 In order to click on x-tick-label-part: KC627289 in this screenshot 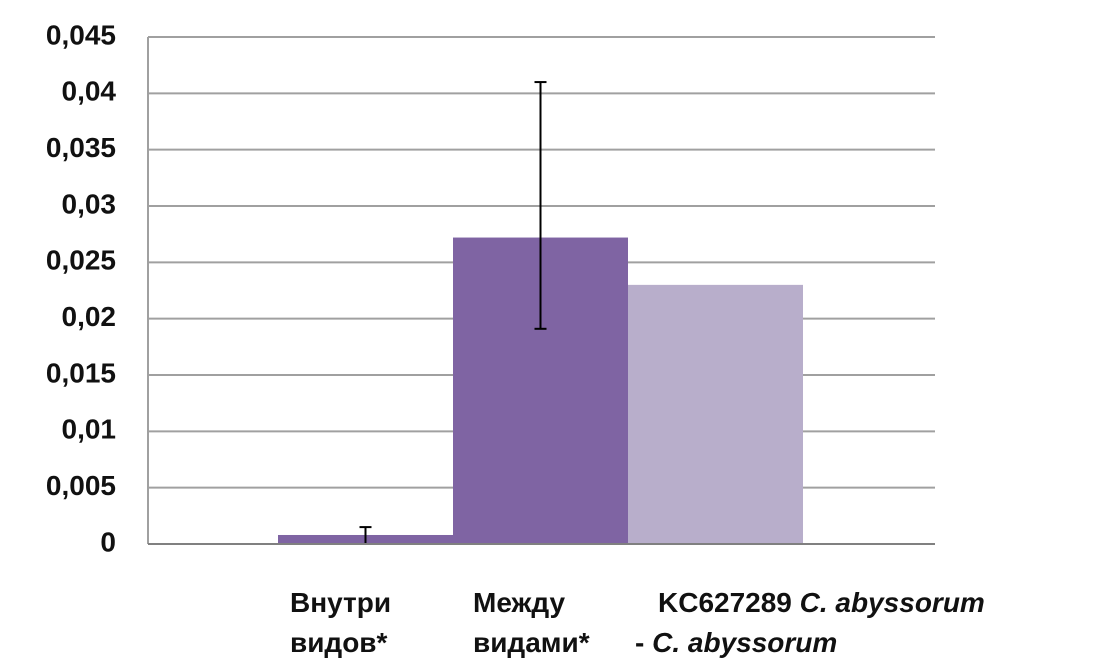, I will do `click(729, 602)`.